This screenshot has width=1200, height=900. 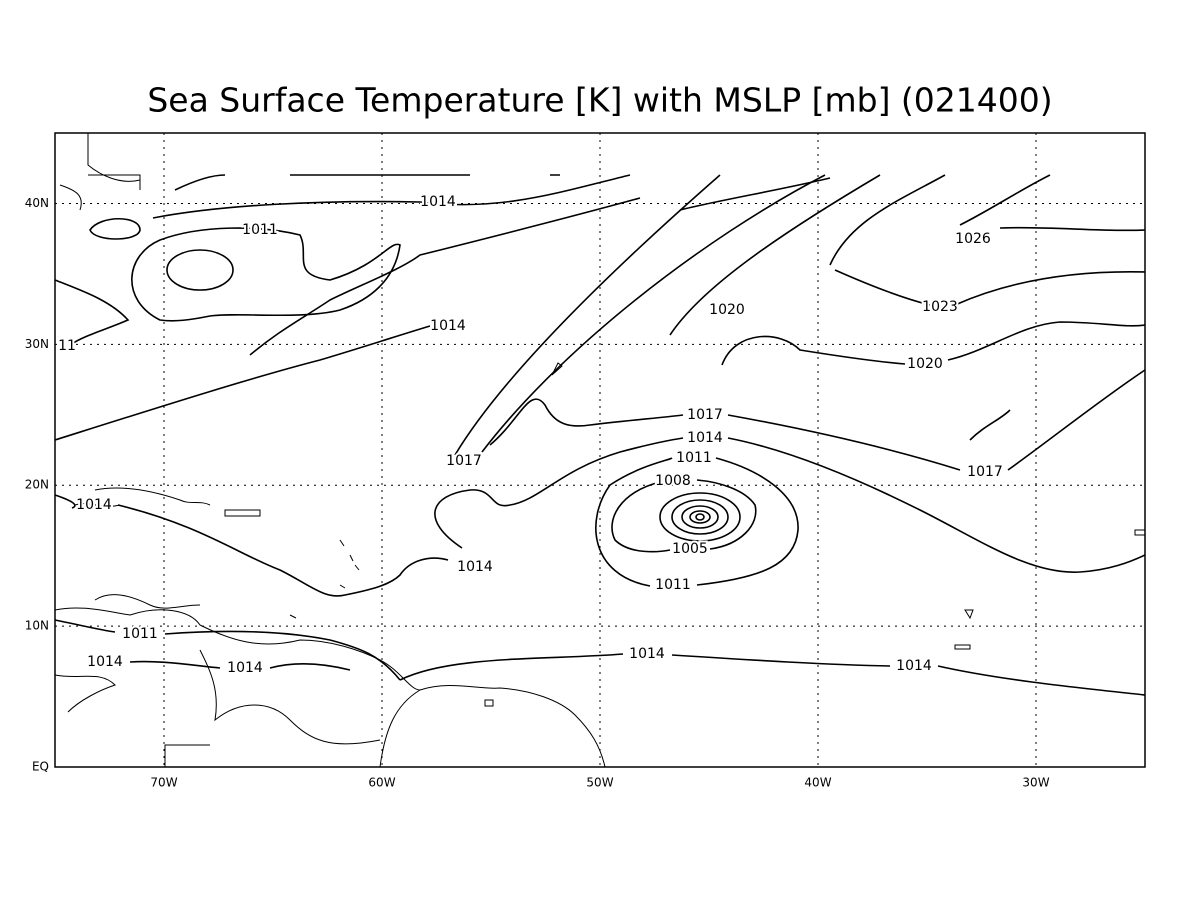 I want to click on contour-label: 1026, so click(x=973, y=239).